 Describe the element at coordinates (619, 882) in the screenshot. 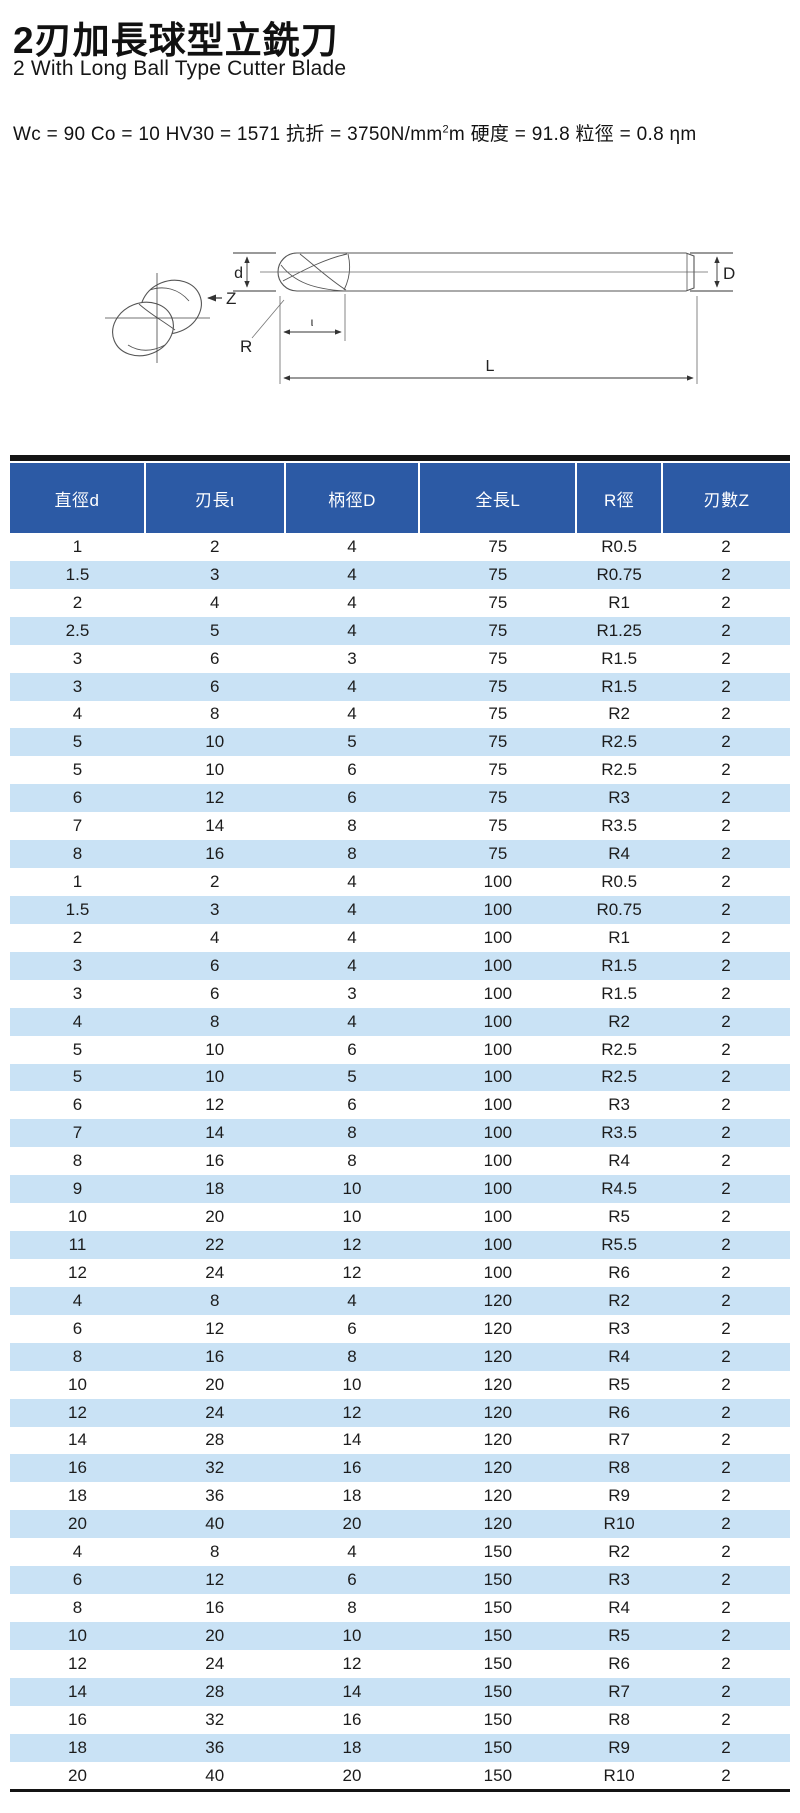

I see `table-cell: R0.5` at that location.